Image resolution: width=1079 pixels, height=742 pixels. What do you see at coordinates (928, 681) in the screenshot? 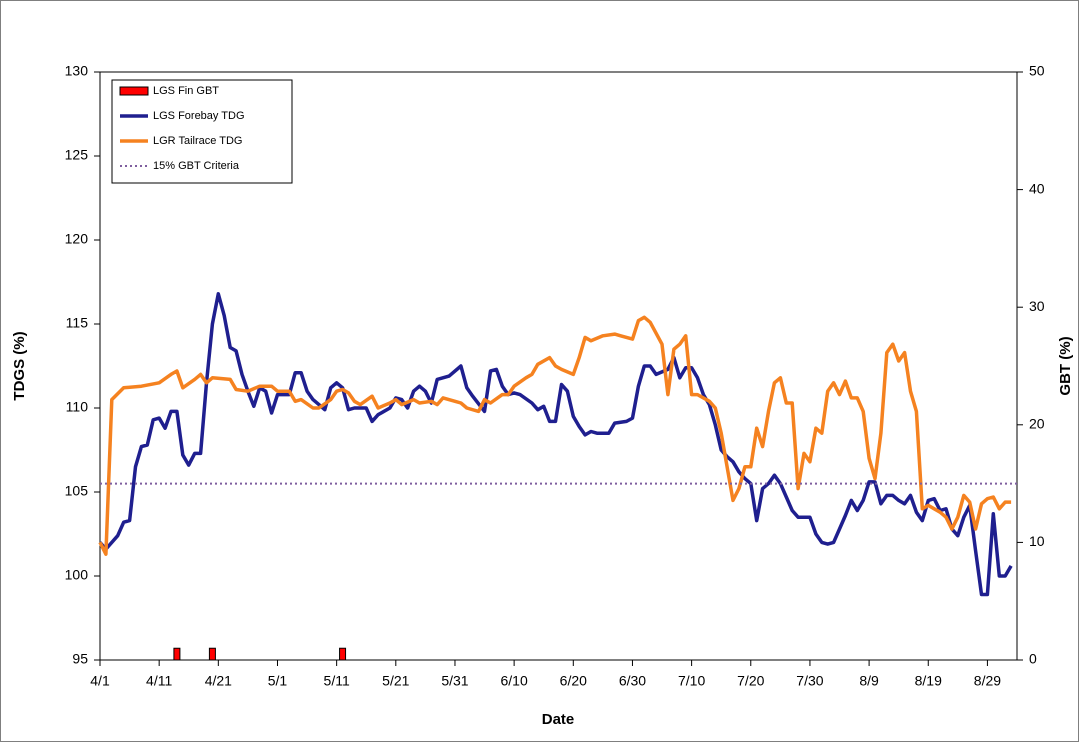
I see `x-tick-label: 8/19` at bounding box center [928, 681].